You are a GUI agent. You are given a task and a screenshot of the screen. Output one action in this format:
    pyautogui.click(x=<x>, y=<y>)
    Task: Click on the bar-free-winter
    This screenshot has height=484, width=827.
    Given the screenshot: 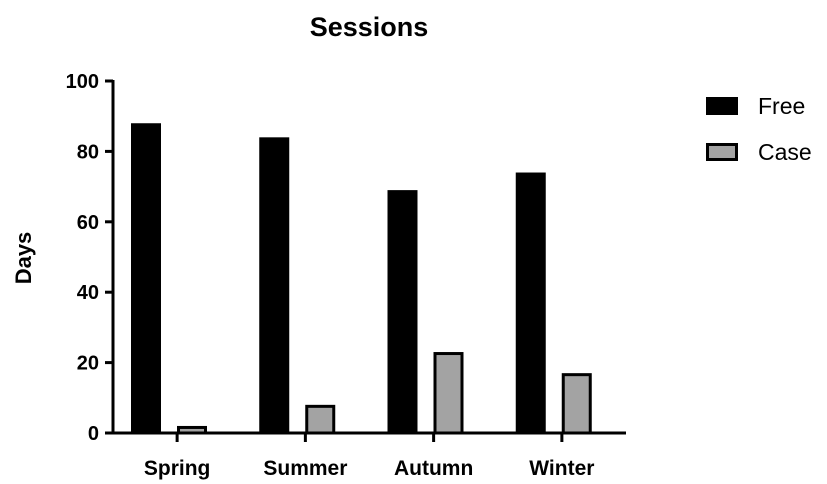 What is the action you would take?
    pyautogui.click(x=530, y=302)
    